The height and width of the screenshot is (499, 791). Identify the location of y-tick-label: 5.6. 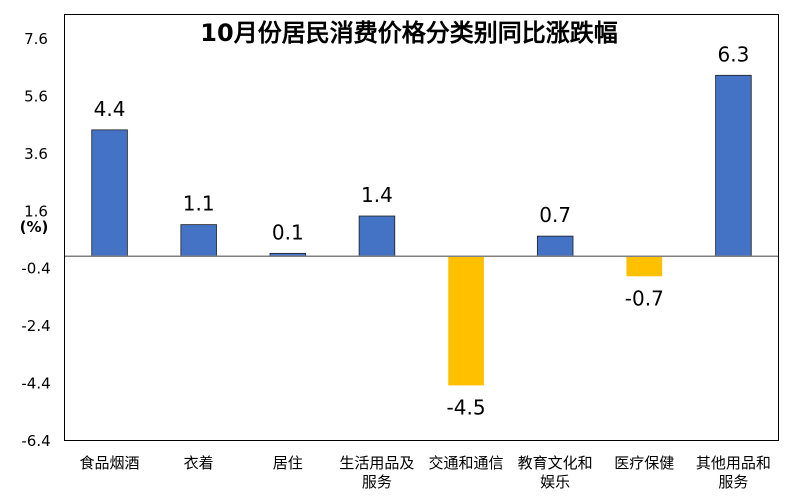
(36, 96).